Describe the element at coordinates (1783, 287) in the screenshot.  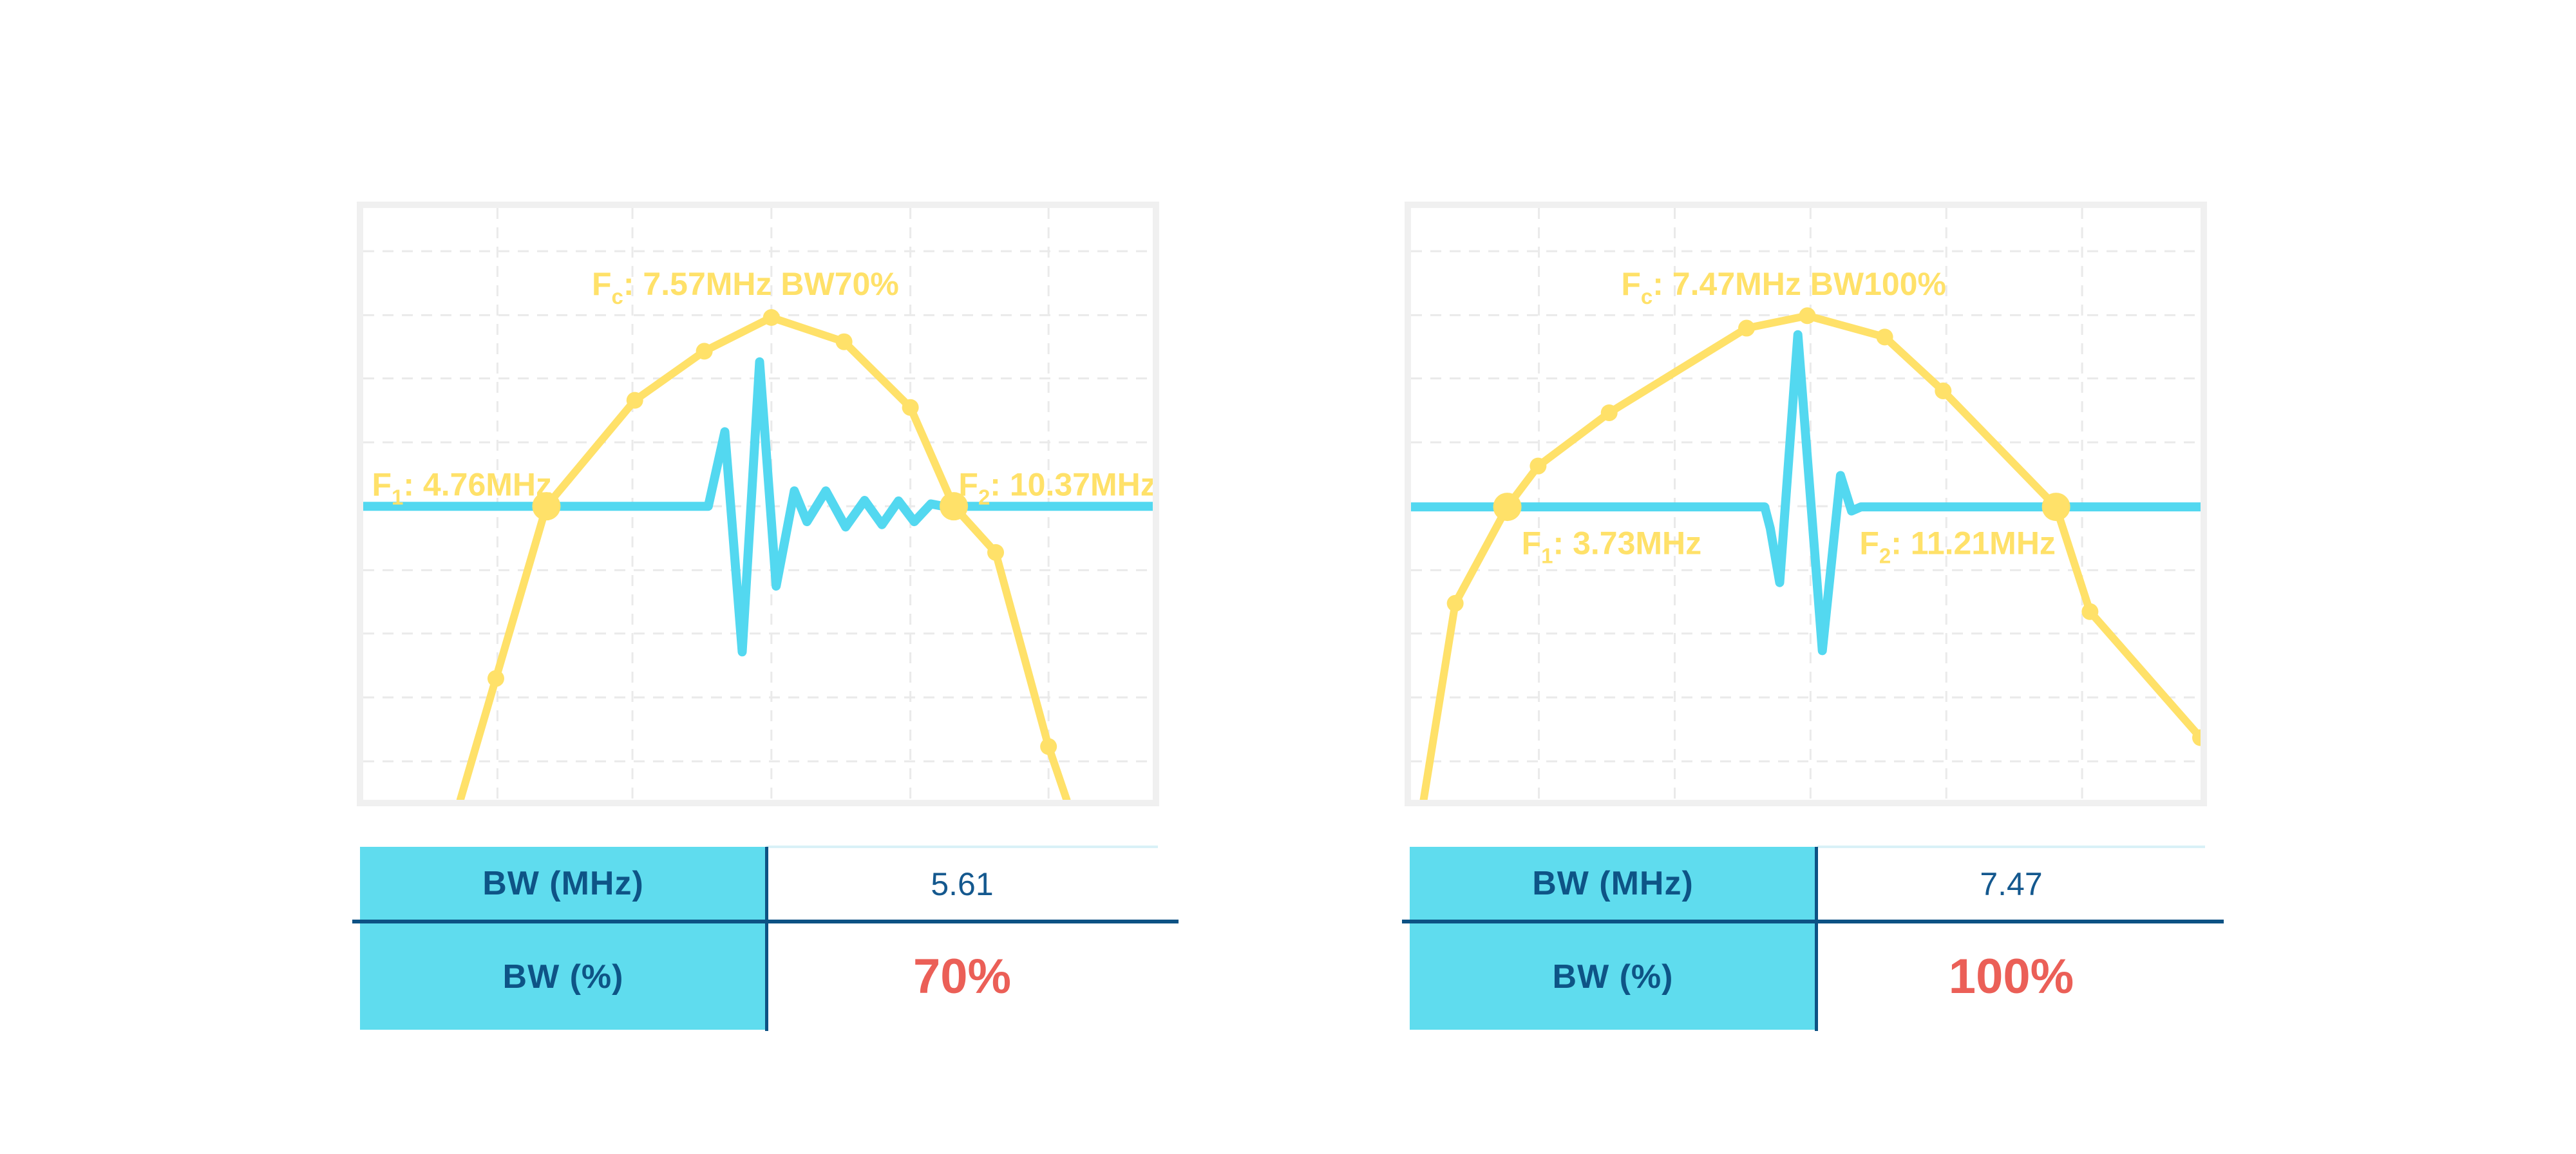
I see `fc-label: Fc: 7.47MHz BW100%` at that location.